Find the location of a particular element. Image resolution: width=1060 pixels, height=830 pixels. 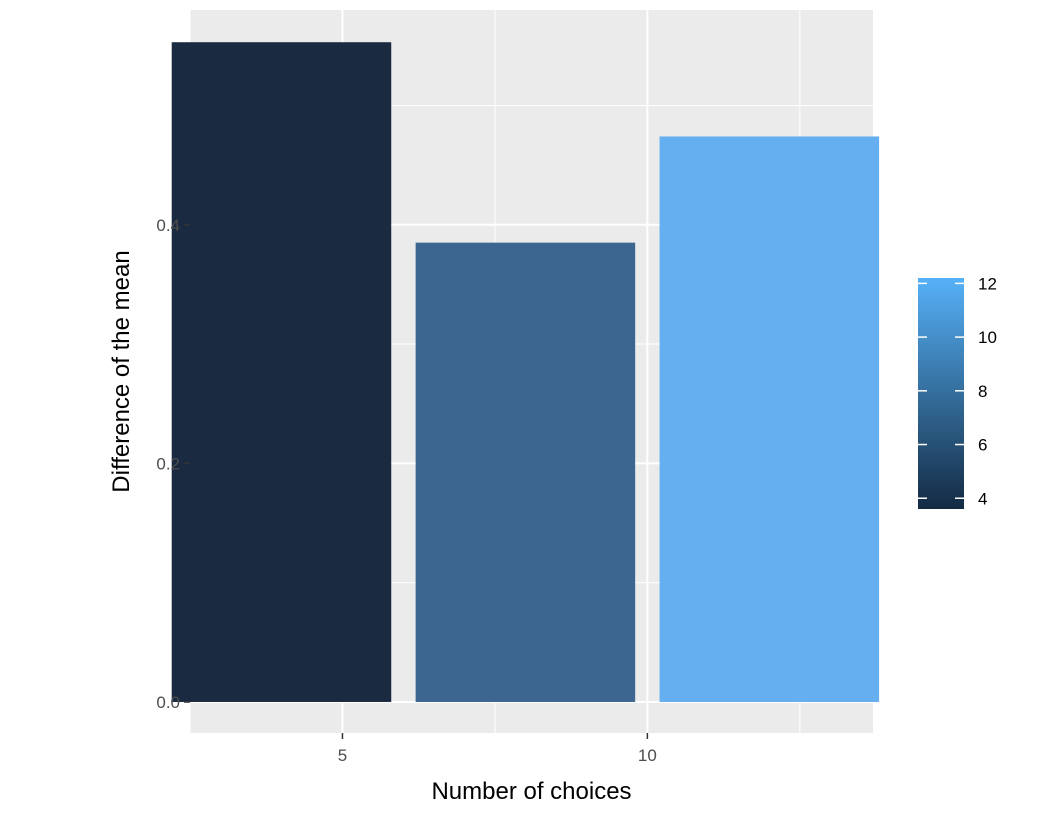

y-axis: 0.0 0.2 0.4 is located at coordinates (173, 464).